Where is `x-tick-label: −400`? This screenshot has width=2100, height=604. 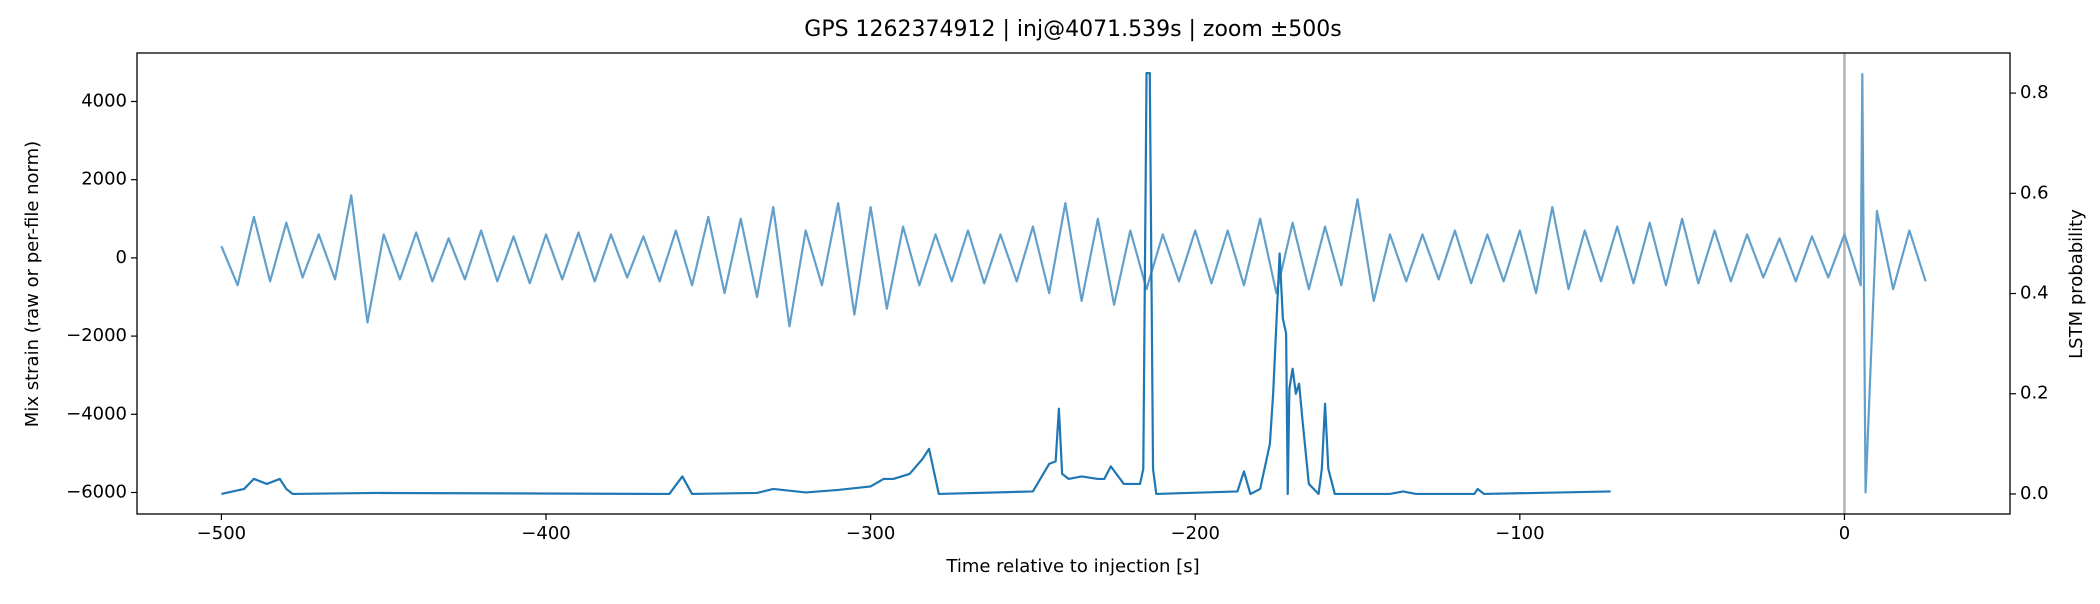
x-tick-label: −400 is located at coordinates (545, 533).